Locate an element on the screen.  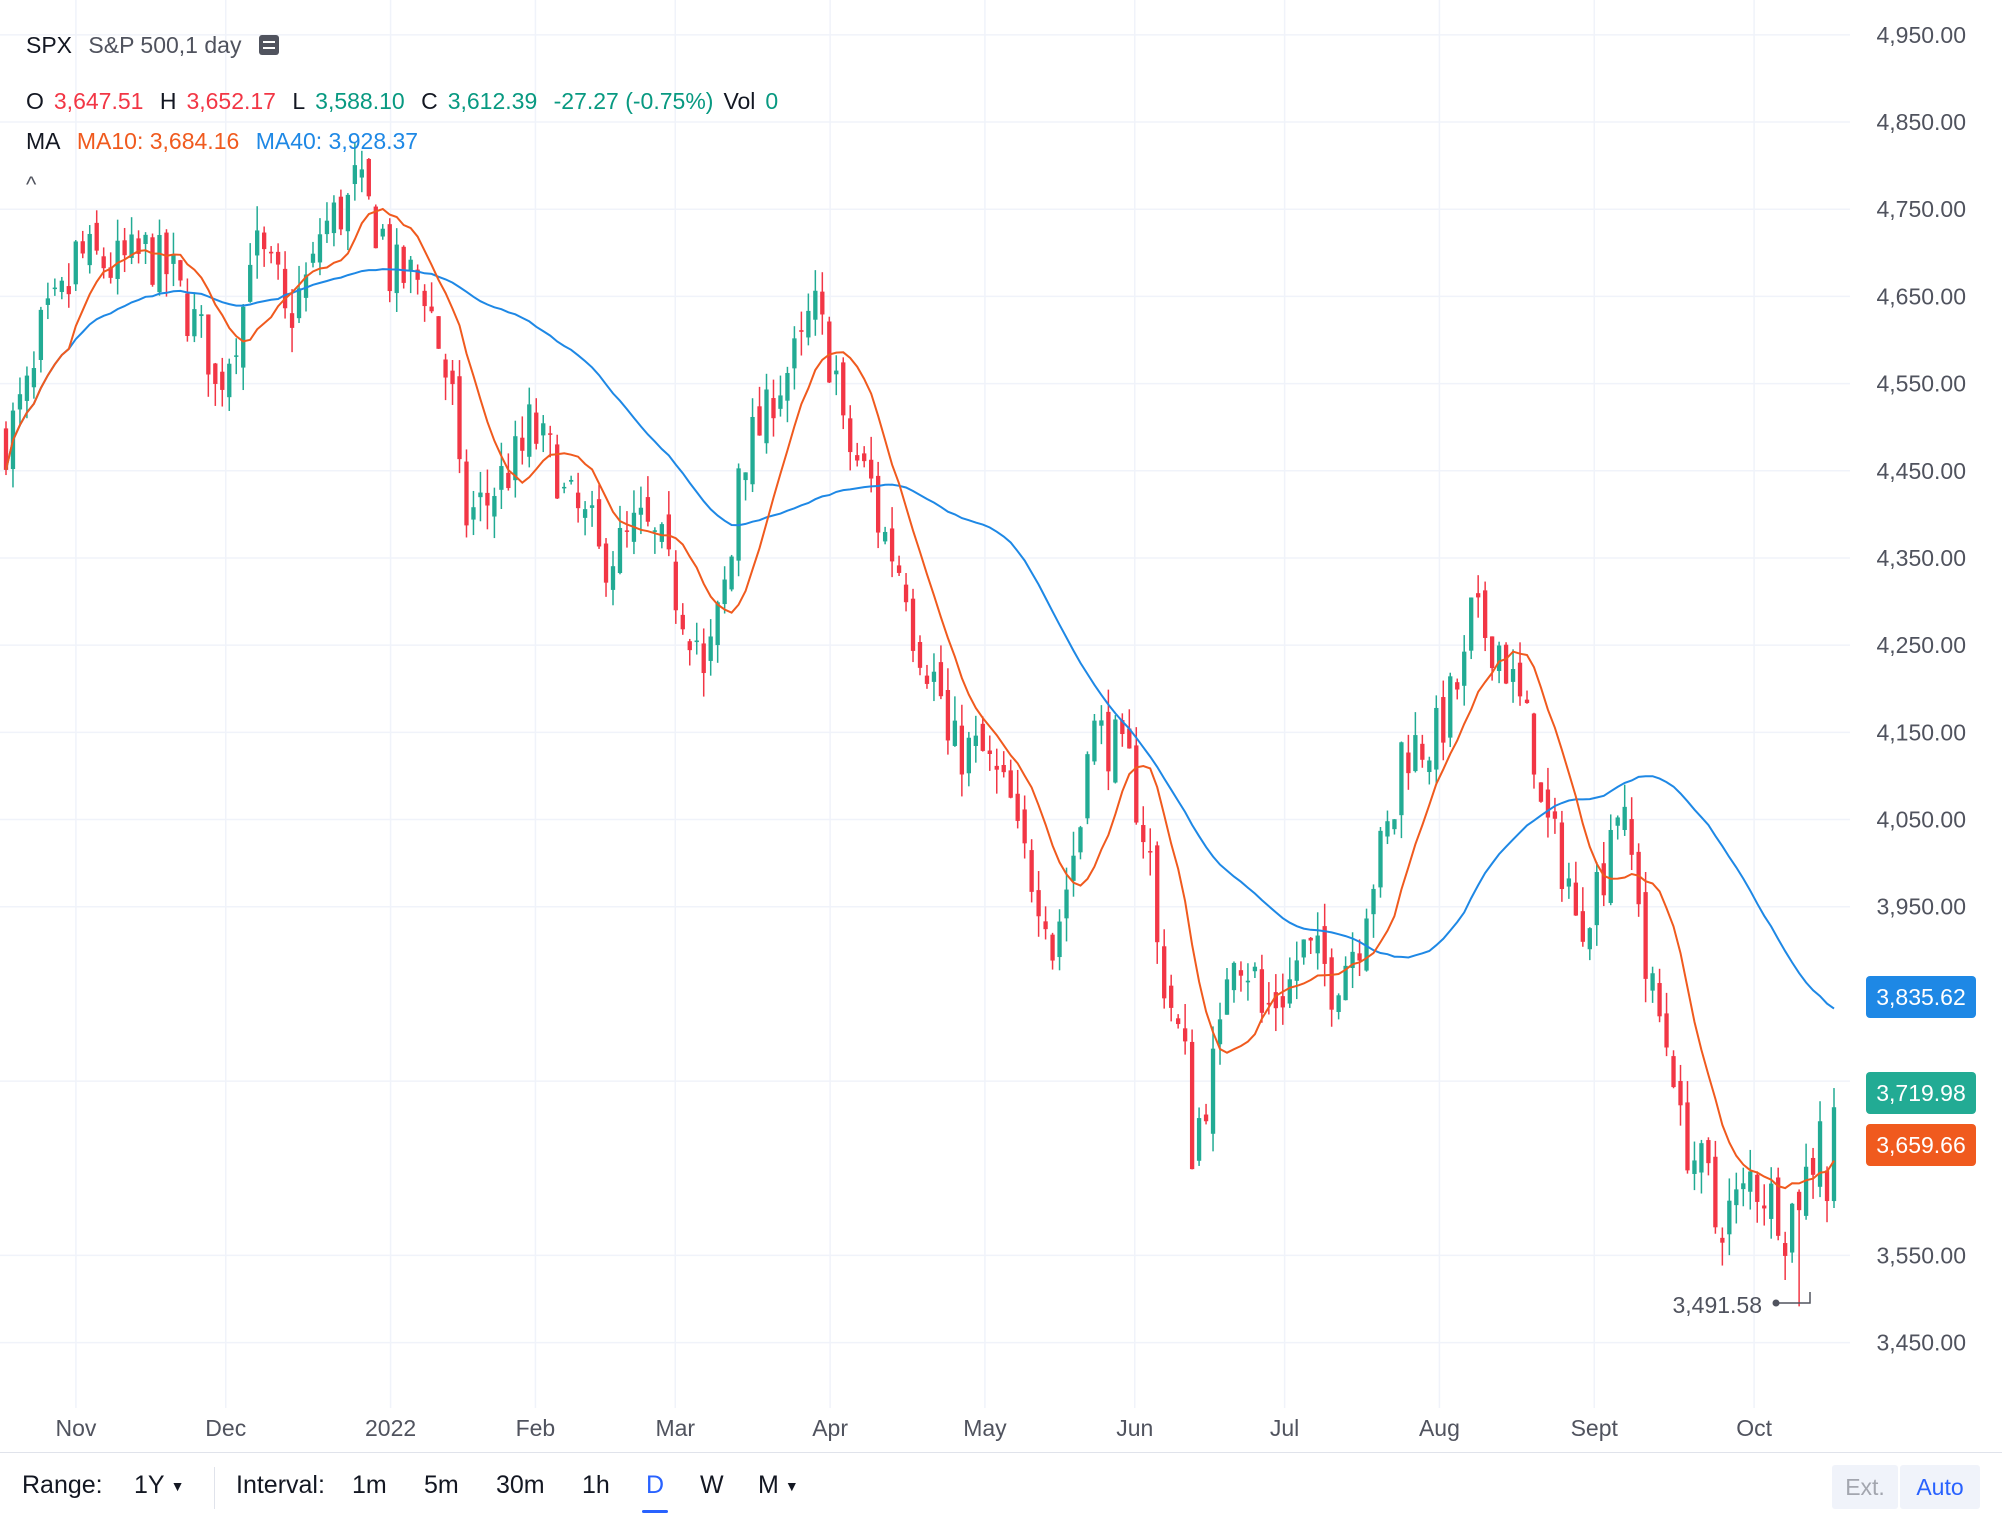
interval-m-select: M ▼ is located at coordinates (778, 1488).